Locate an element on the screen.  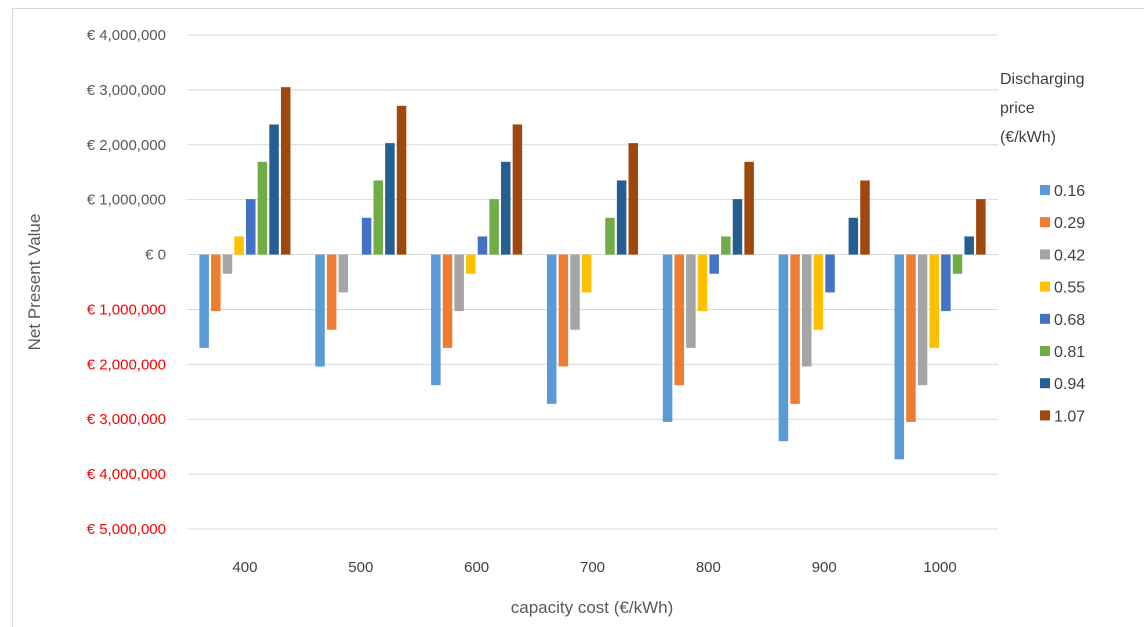
legend-title-line-2: price is located at coordinates (1017, 108).